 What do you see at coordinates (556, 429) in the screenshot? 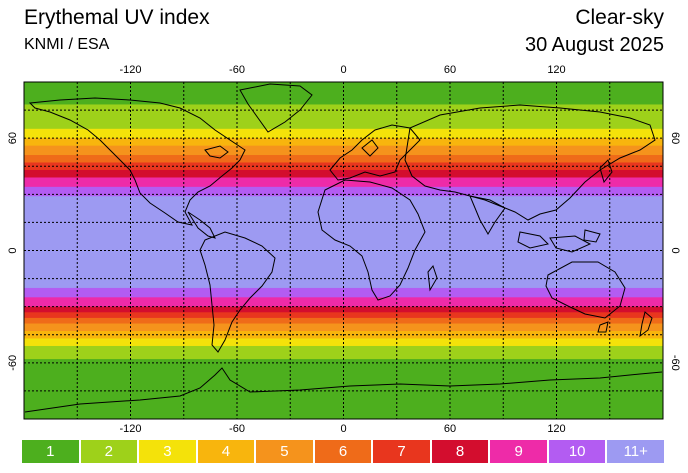
I see `lon-tick-label-bottom: 120` at bounding box center [556, 429].